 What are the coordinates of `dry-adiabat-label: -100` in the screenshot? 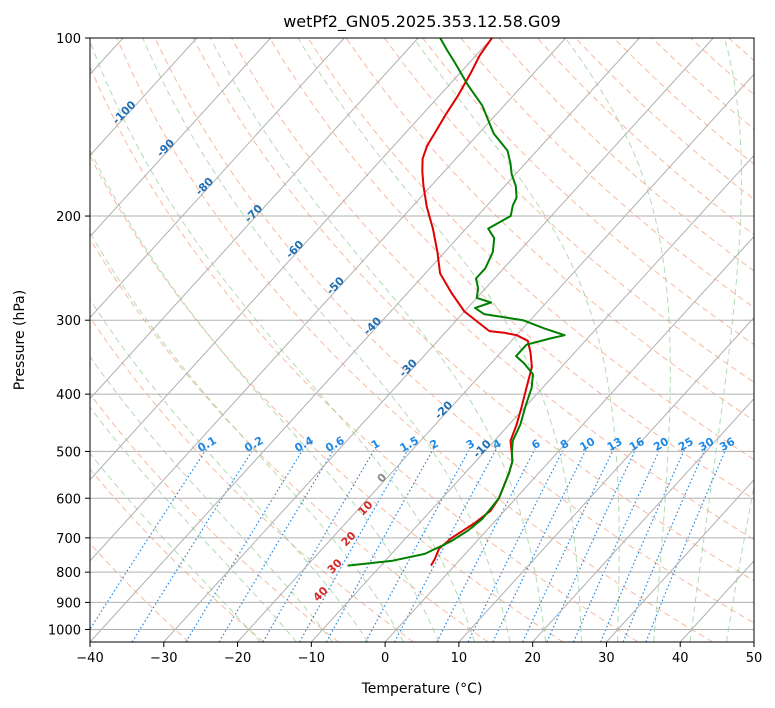 It's located at (124, 112).